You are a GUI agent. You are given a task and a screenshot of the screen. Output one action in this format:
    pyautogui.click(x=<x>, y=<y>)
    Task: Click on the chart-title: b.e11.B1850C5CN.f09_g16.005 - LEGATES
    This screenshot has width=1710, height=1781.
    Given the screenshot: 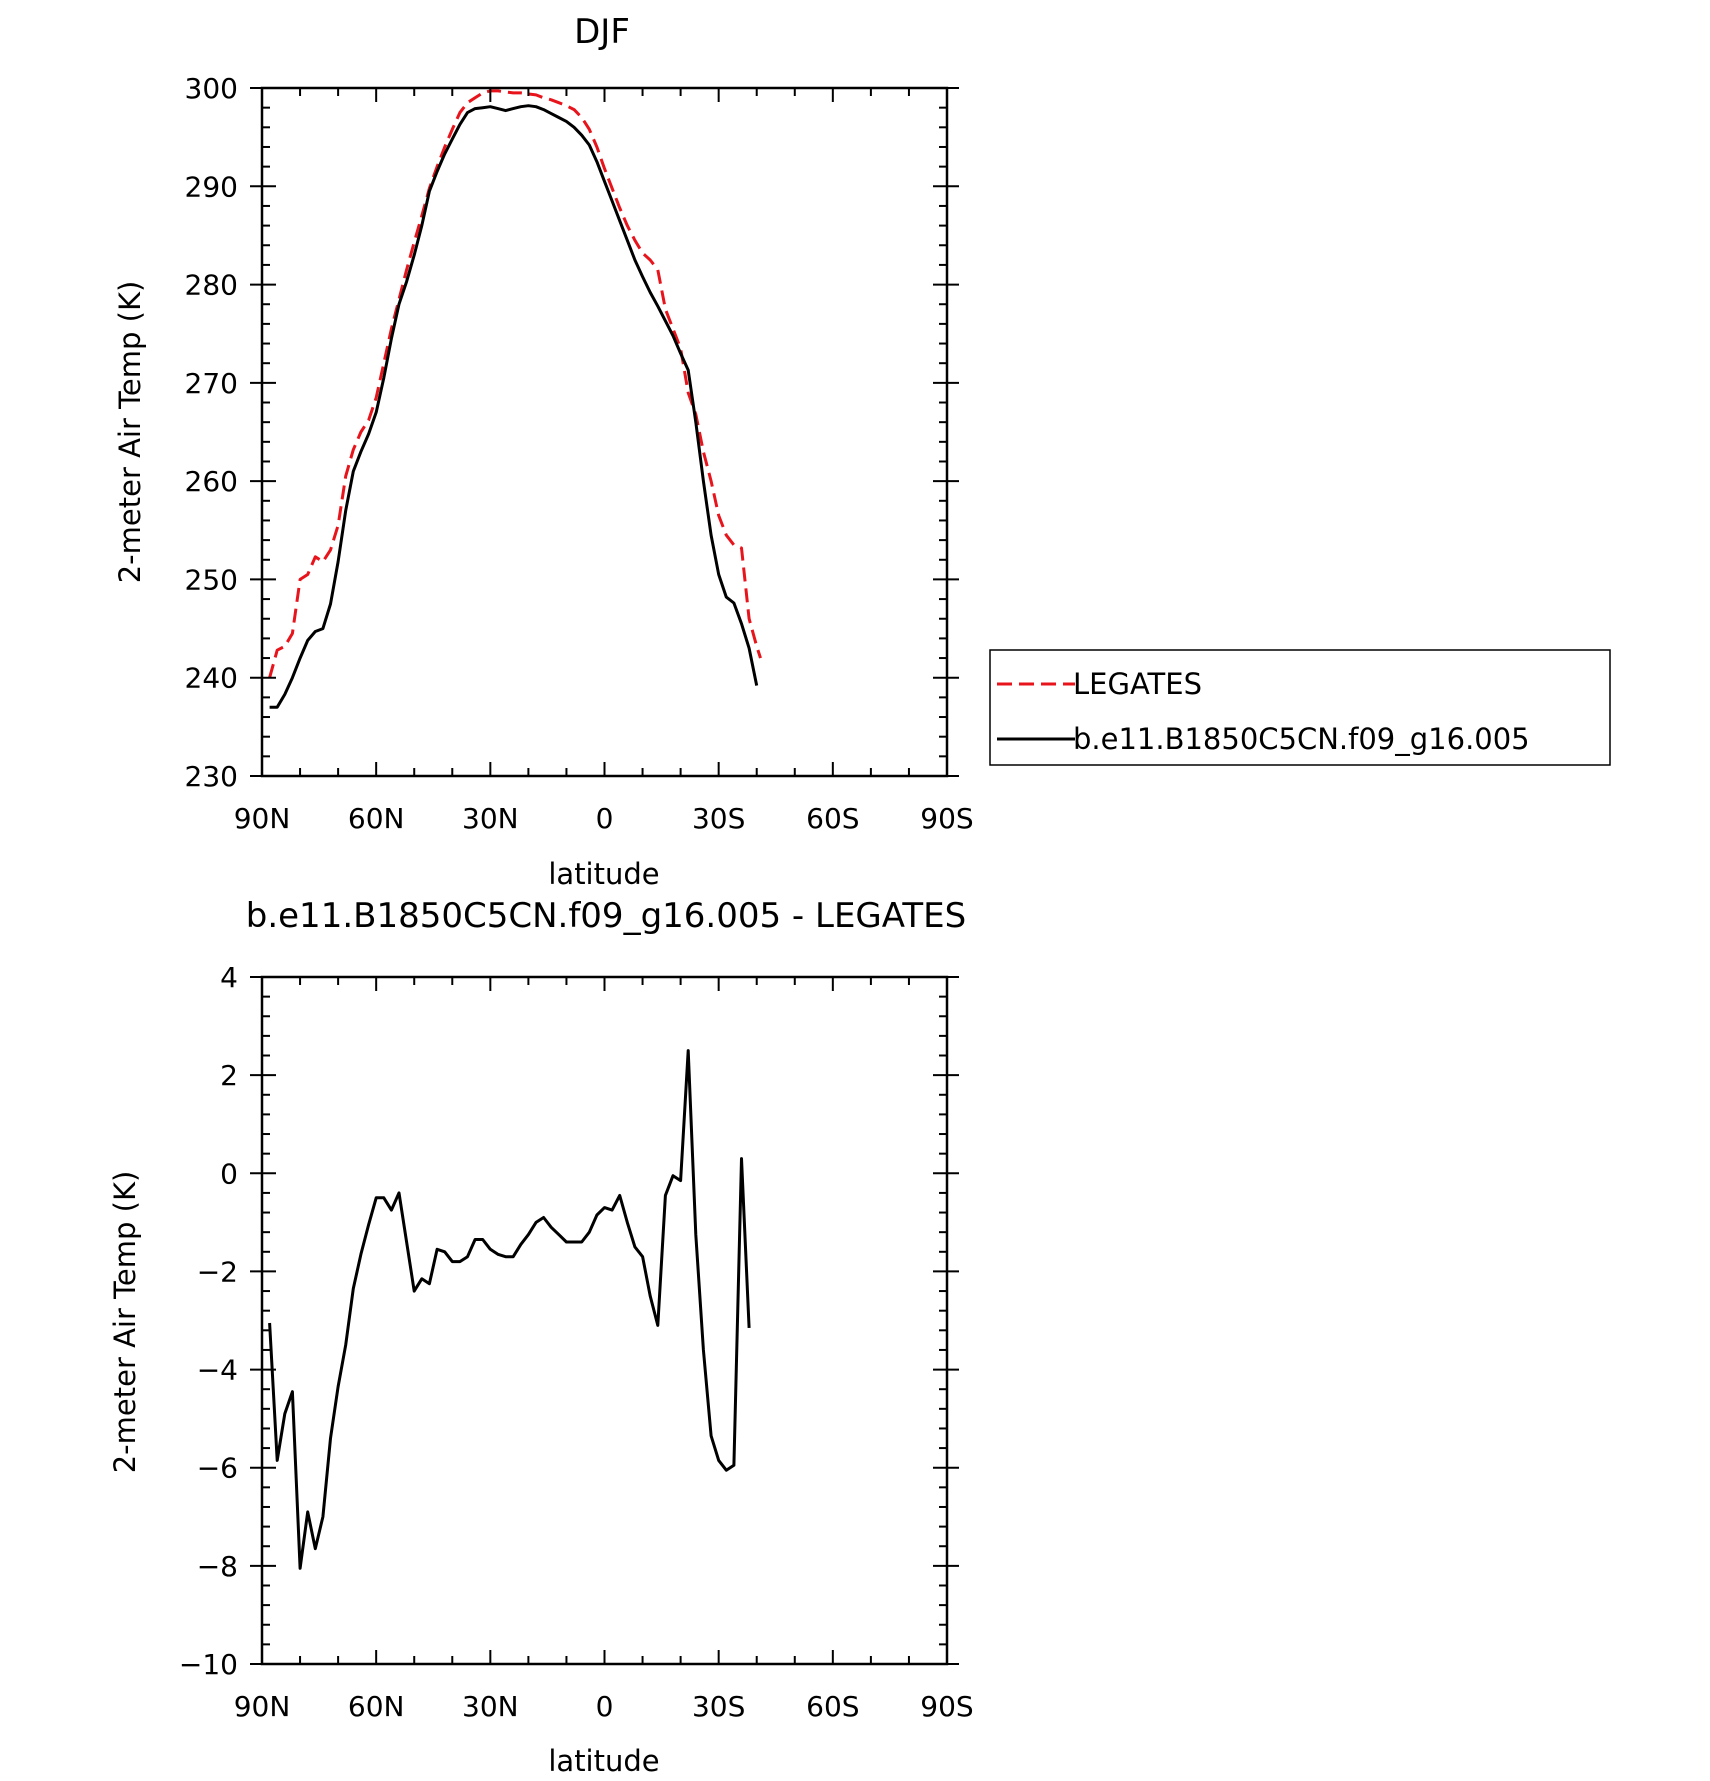 What is the action you would take?
    pyautogui.click(x=606, y=916)
    